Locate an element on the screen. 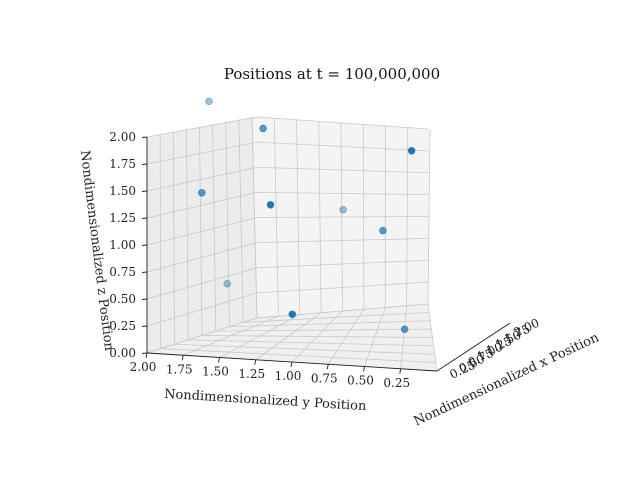 The image size is (640, 480). z-tick-label: 1.25 is located at coordinates (122, 218).